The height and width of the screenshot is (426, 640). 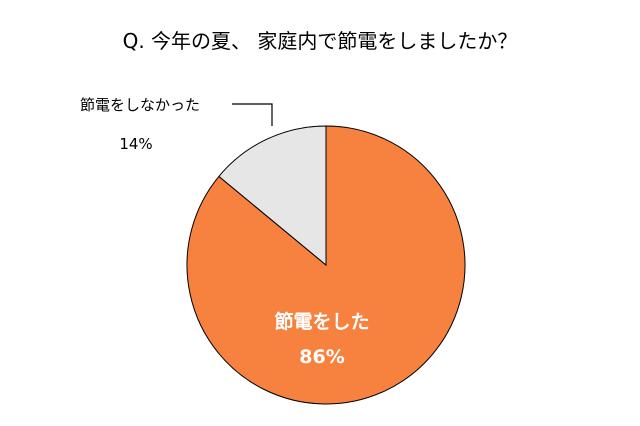 What do you see at coordinates (321, 321) in the screenshot?
I see `slice-label-saved: 節電をした` at bounding box center [321, 321].